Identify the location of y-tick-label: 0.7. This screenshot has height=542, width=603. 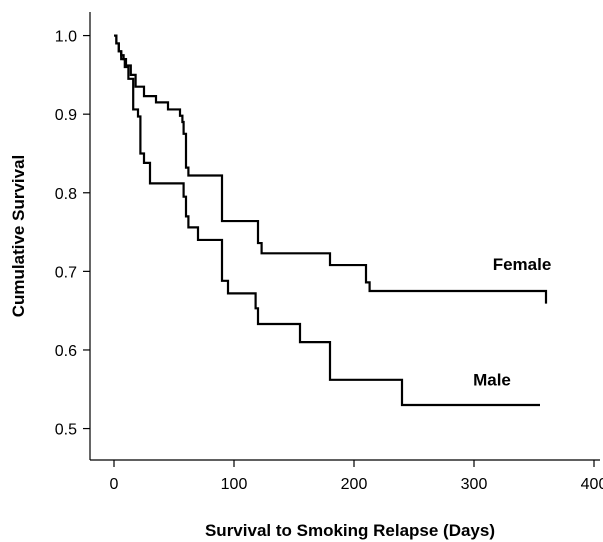
(66, 272).